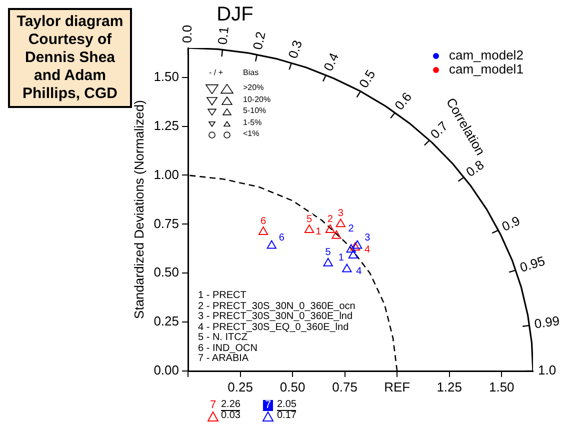  Describe the element at coordinates (230, 415) in the screenshot. I see `text: 0.03` at that location.